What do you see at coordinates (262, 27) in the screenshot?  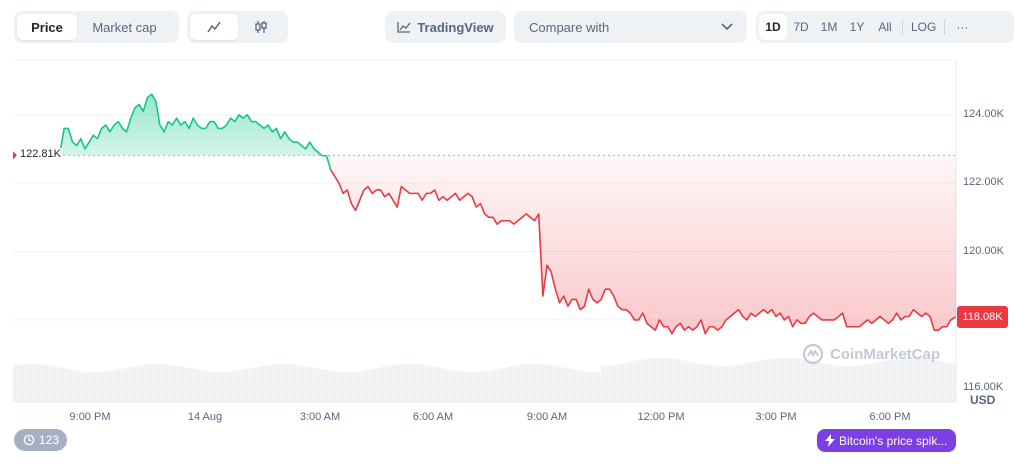 I see `candlestick-icon` at bounding box center [262, 27].